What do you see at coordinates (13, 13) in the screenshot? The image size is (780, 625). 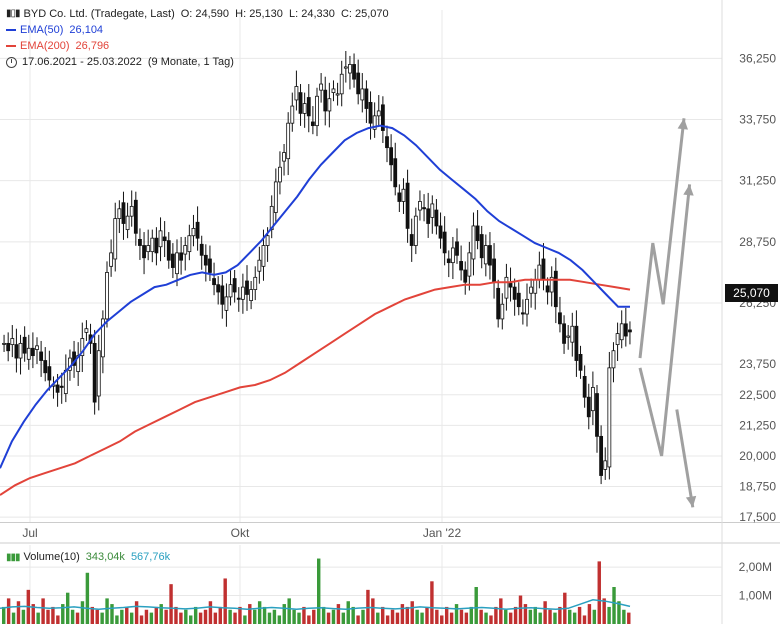 I see `ohlc-bars-icon: ▮▯▮` at bounding box center [13, 13].